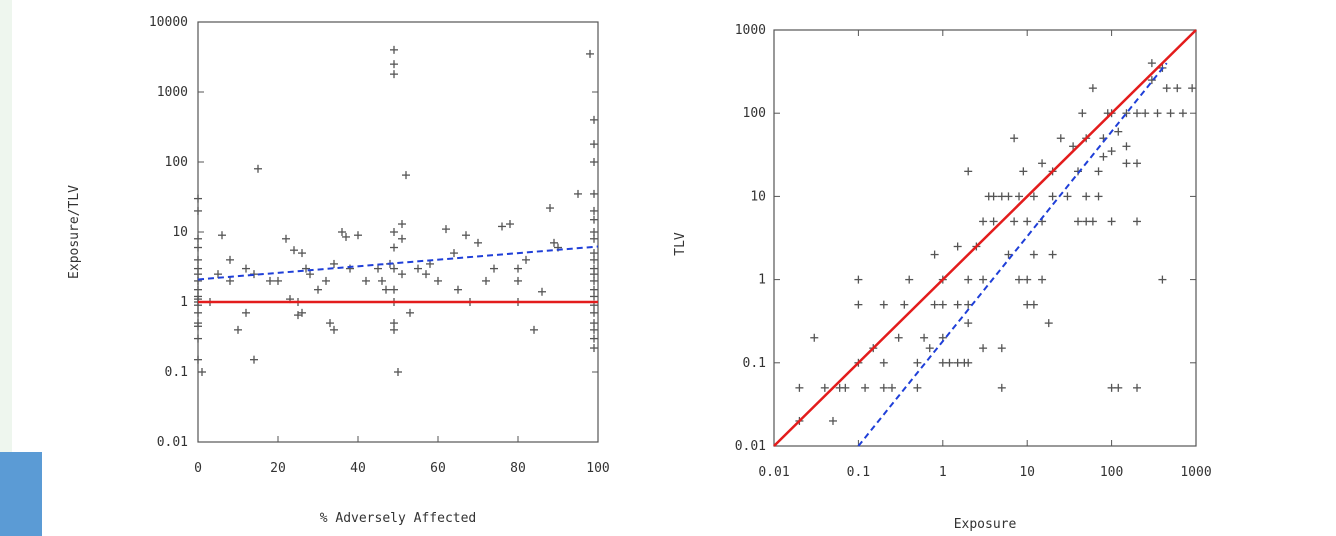  I want to click on left-y-tick-label: 10, so click(180, 232).